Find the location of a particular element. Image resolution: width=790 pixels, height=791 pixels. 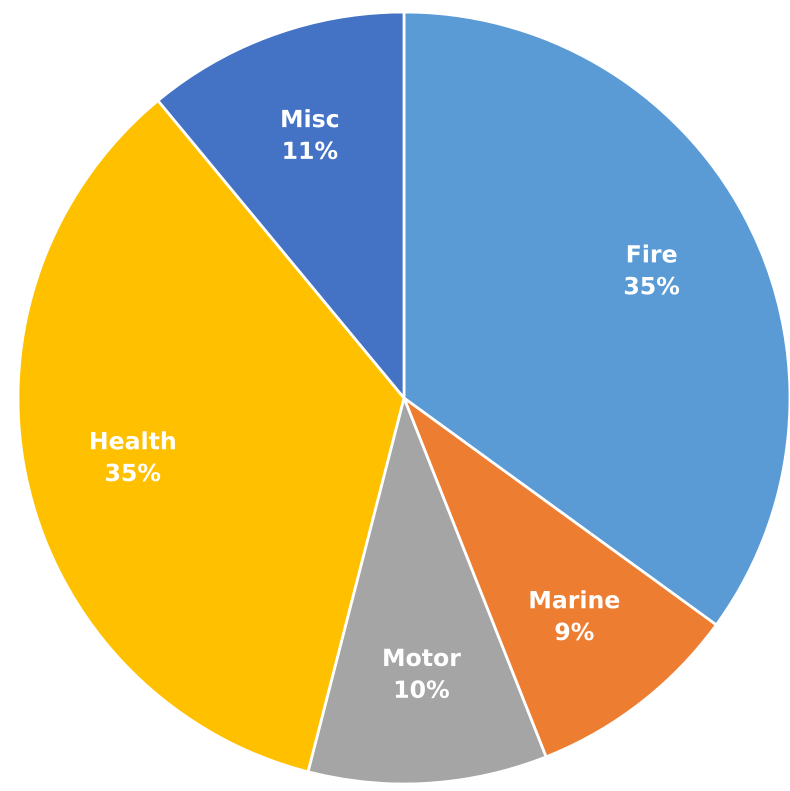

slice-label: Motor is located at coordinates (422, 657).